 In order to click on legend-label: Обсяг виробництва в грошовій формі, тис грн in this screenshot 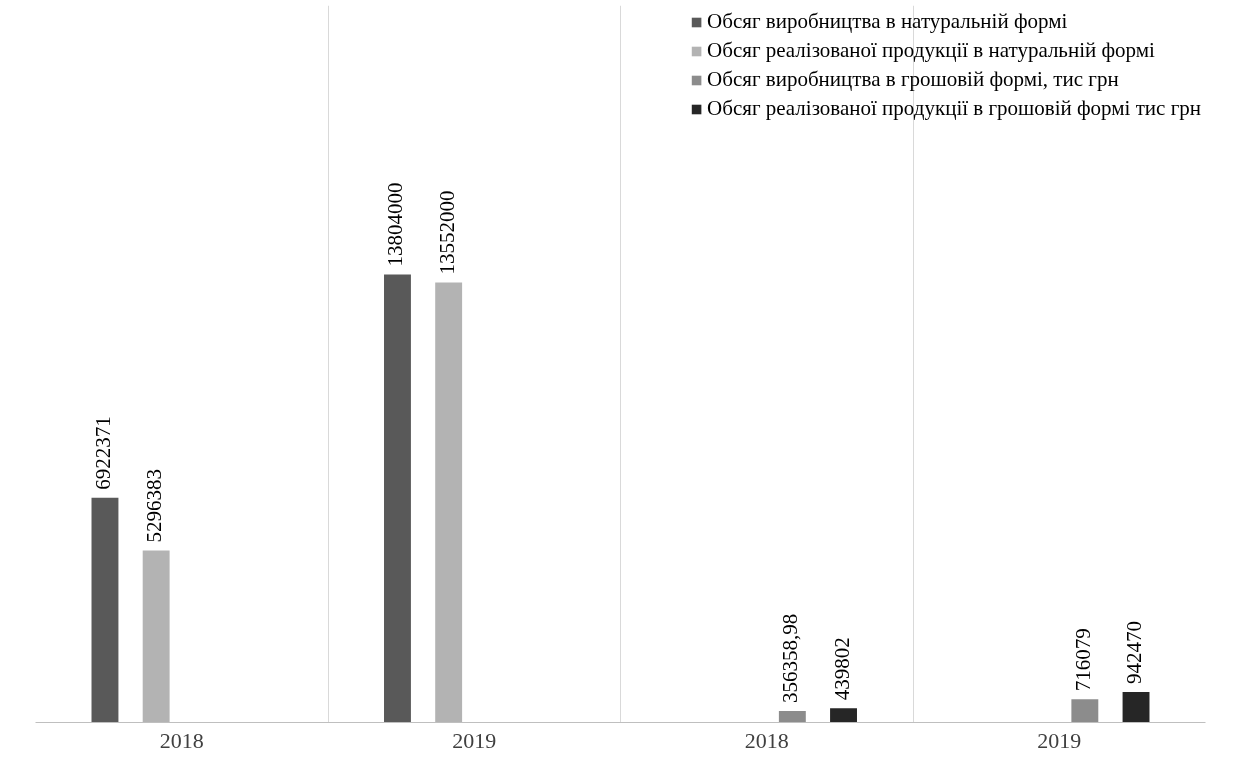, I will do `click(913, 79)`.